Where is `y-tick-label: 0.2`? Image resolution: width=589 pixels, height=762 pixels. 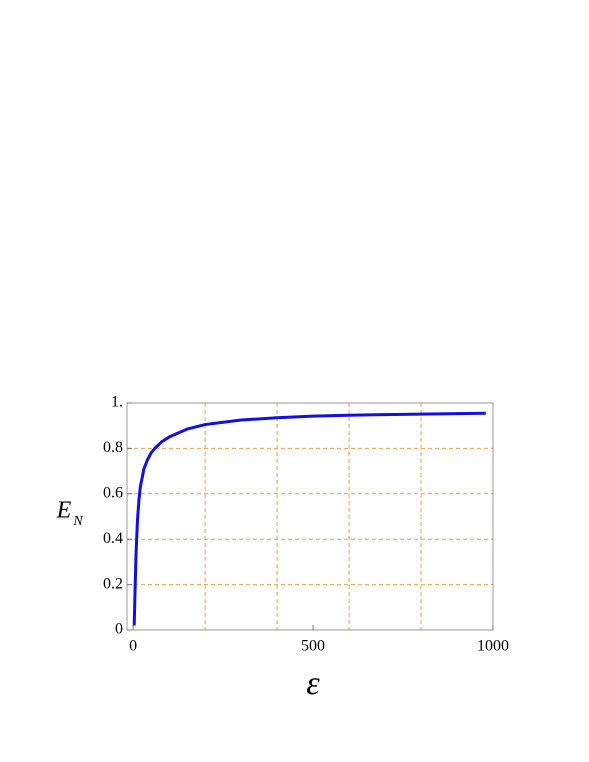 y-tick-label: 0.2 is located at coordinates (113, 583).